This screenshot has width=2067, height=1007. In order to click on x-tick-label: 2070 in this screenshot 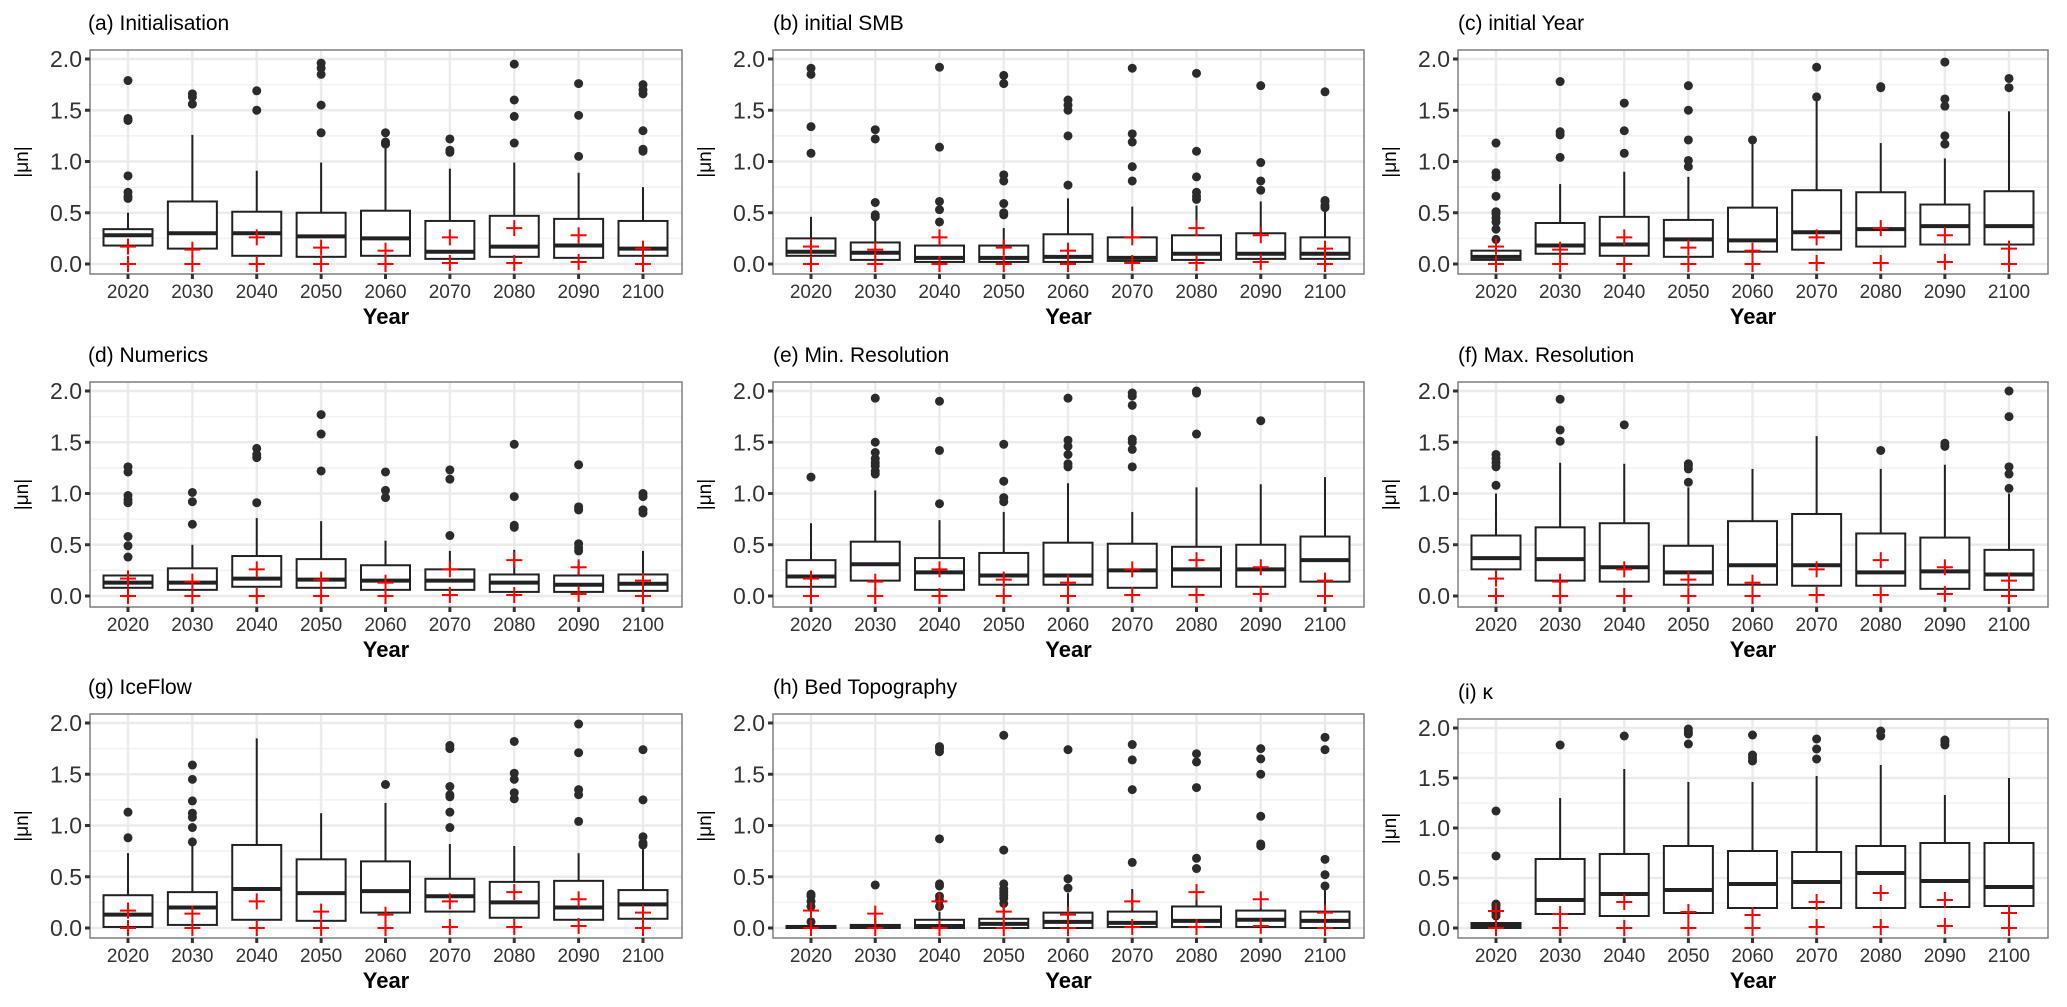, I will do `click(1816, 292)`.